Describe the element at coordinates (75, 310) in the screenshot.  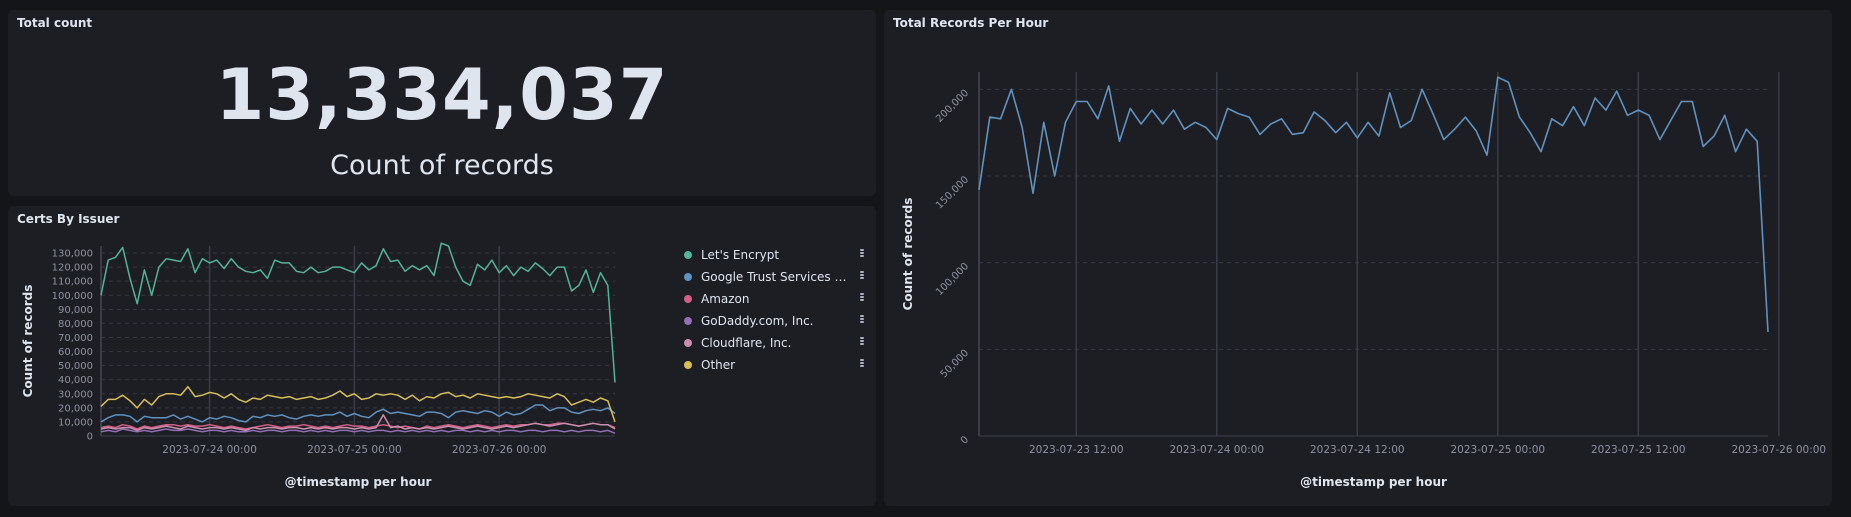
I see `y-tick-label: 90,000` at that location.